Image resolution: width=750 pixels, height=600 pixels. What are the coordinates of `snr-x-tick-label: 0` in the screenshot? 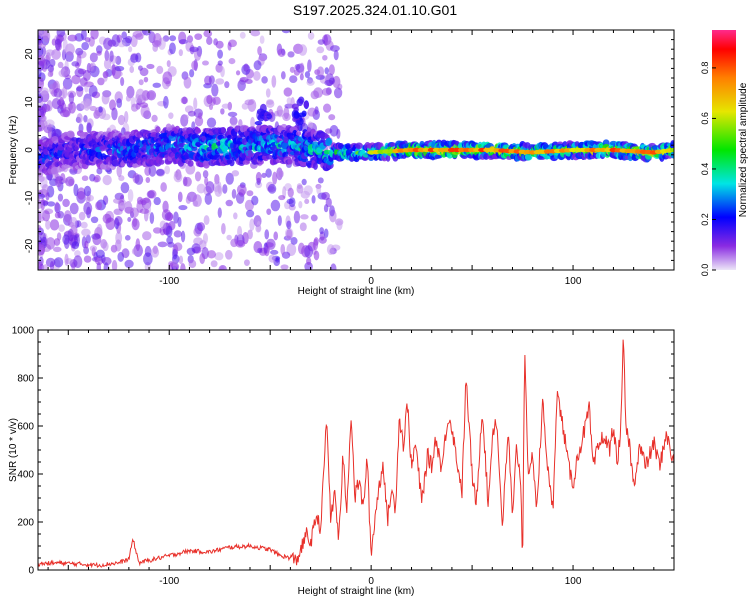 It's located at (371, 581).